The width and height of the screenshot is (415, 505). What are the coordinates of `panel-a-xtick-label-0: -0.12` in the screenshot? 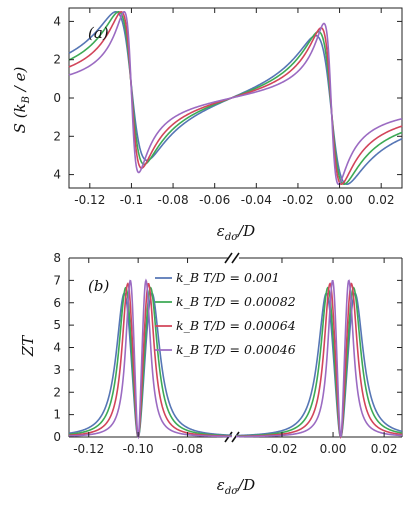 It's located at (89, 200).